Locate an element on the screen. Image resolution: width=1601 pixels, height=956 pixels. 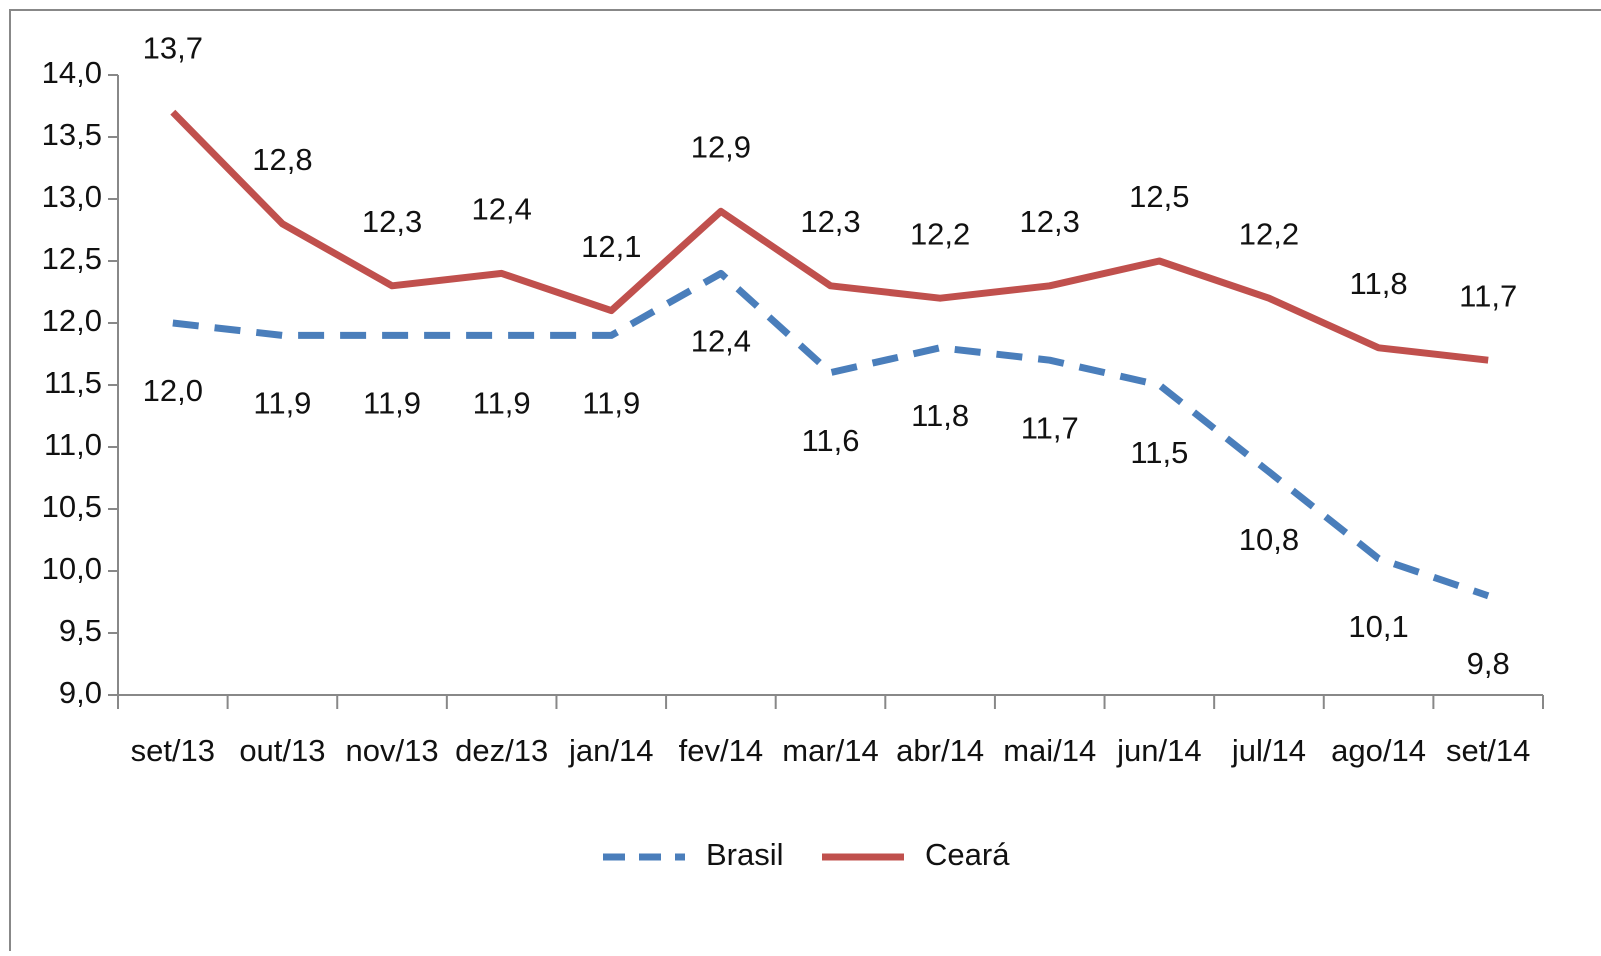
data-label: 11,5 is located at coordinates (1159, 452).